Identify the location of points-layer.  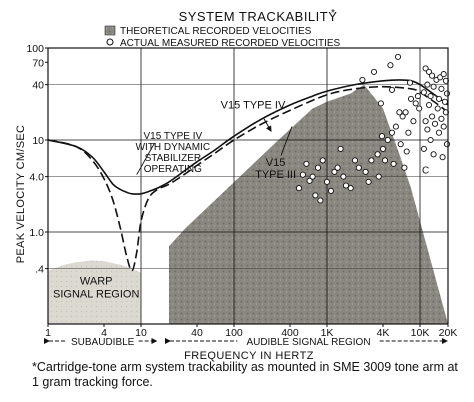
(373, 128).